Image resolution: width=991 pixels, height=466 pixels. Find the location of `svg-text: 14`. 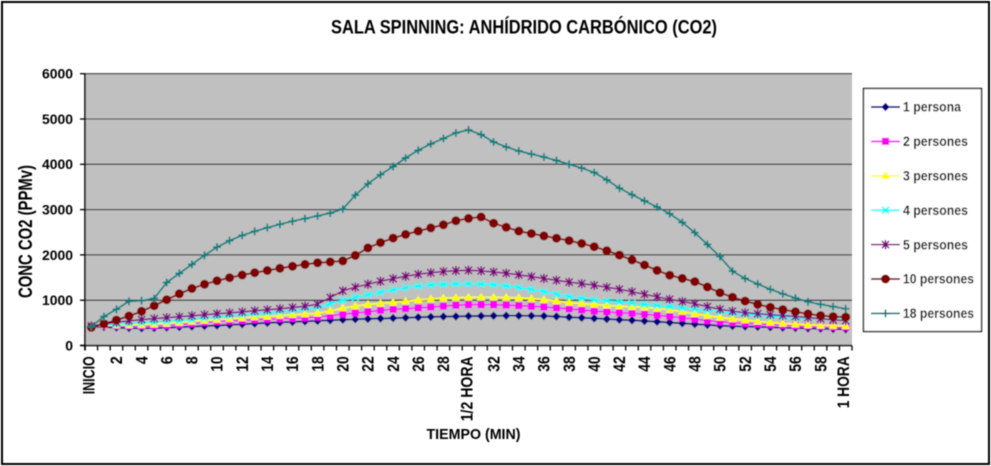

svg-text: 14 is located at coordinates (267, 364).